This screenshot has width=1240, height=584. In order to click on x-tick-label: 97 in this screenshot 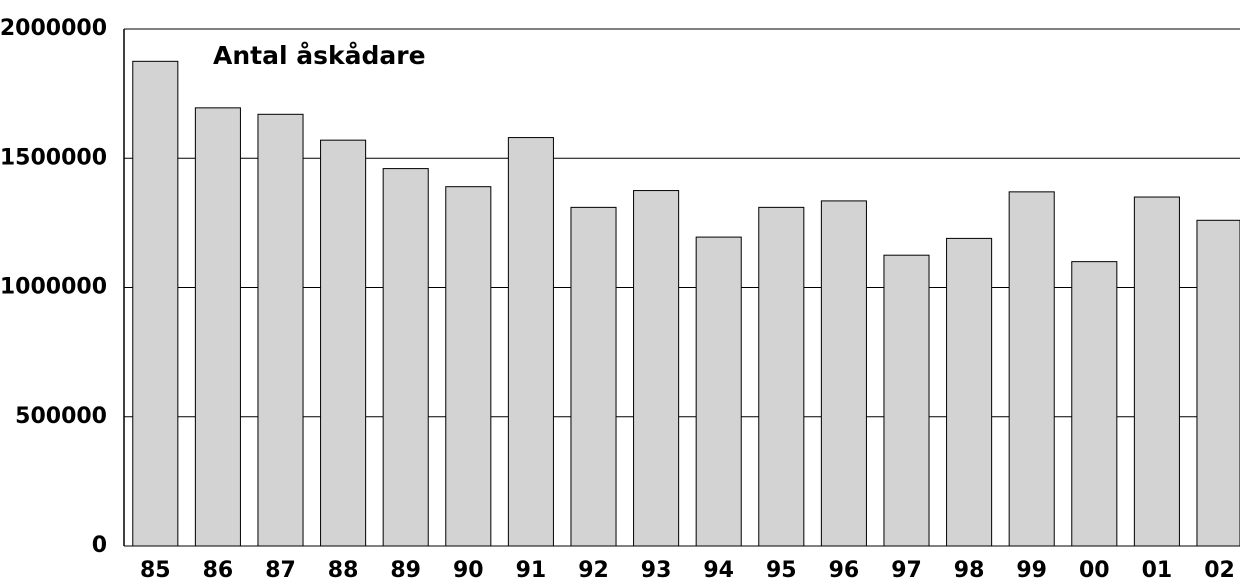, I will do `click(906, 570)`.